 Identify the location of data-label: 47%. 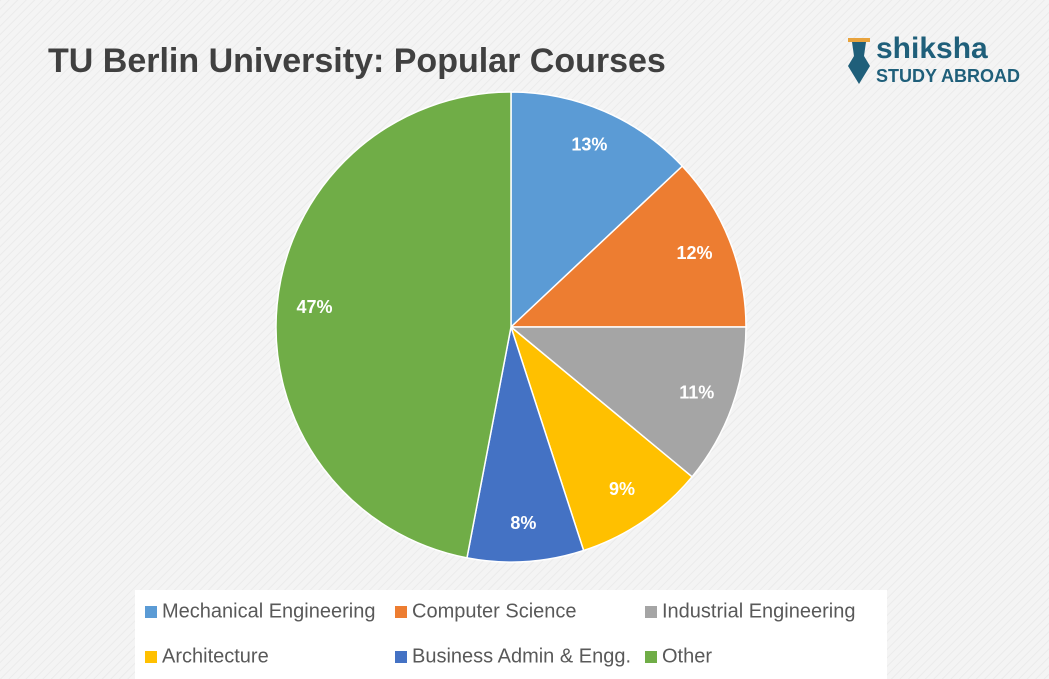
(314, 307).